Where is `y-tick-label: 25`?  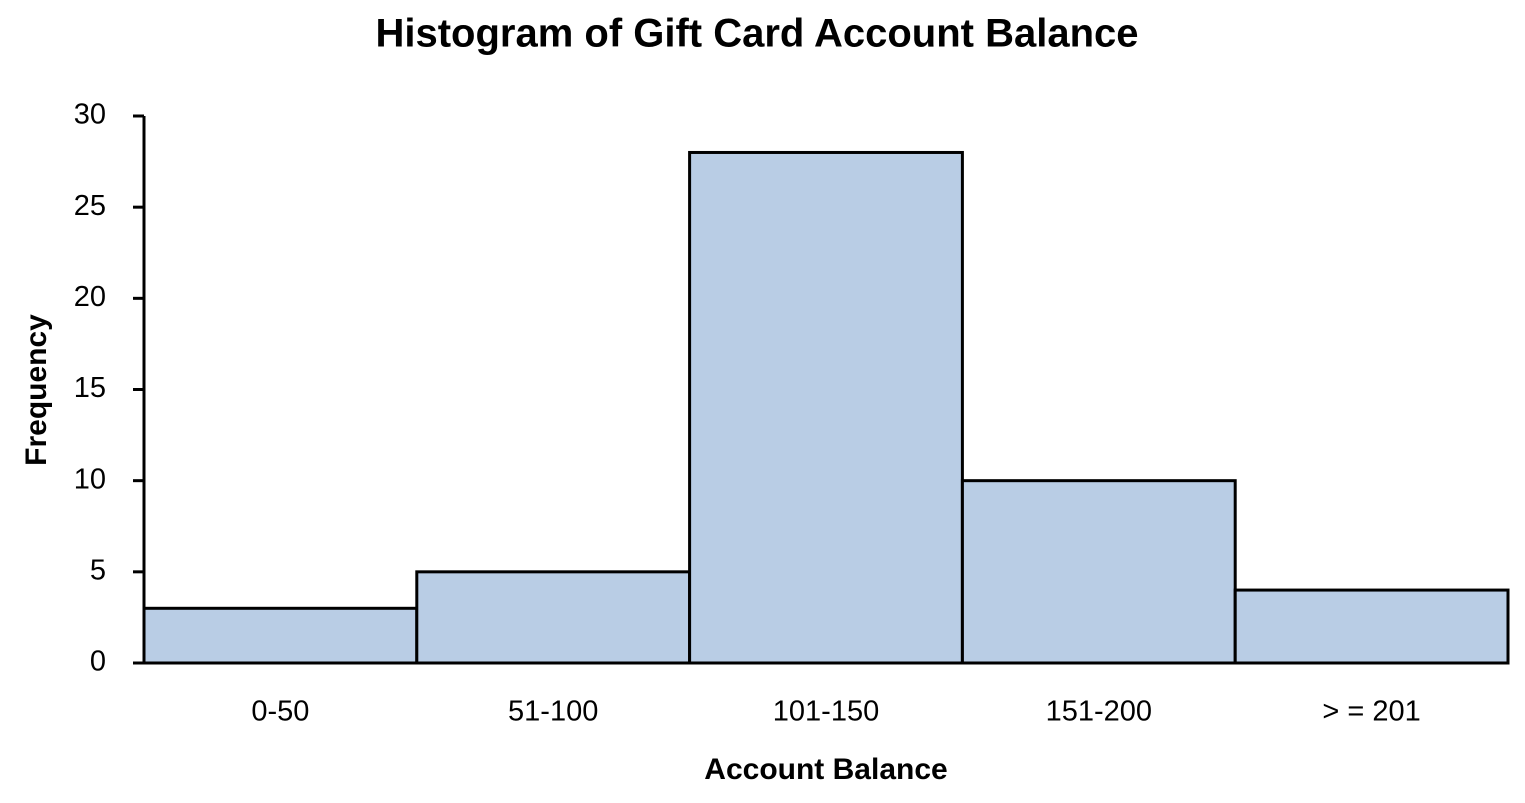 y-tick-label: 25 is located at coordinates (90, 206).